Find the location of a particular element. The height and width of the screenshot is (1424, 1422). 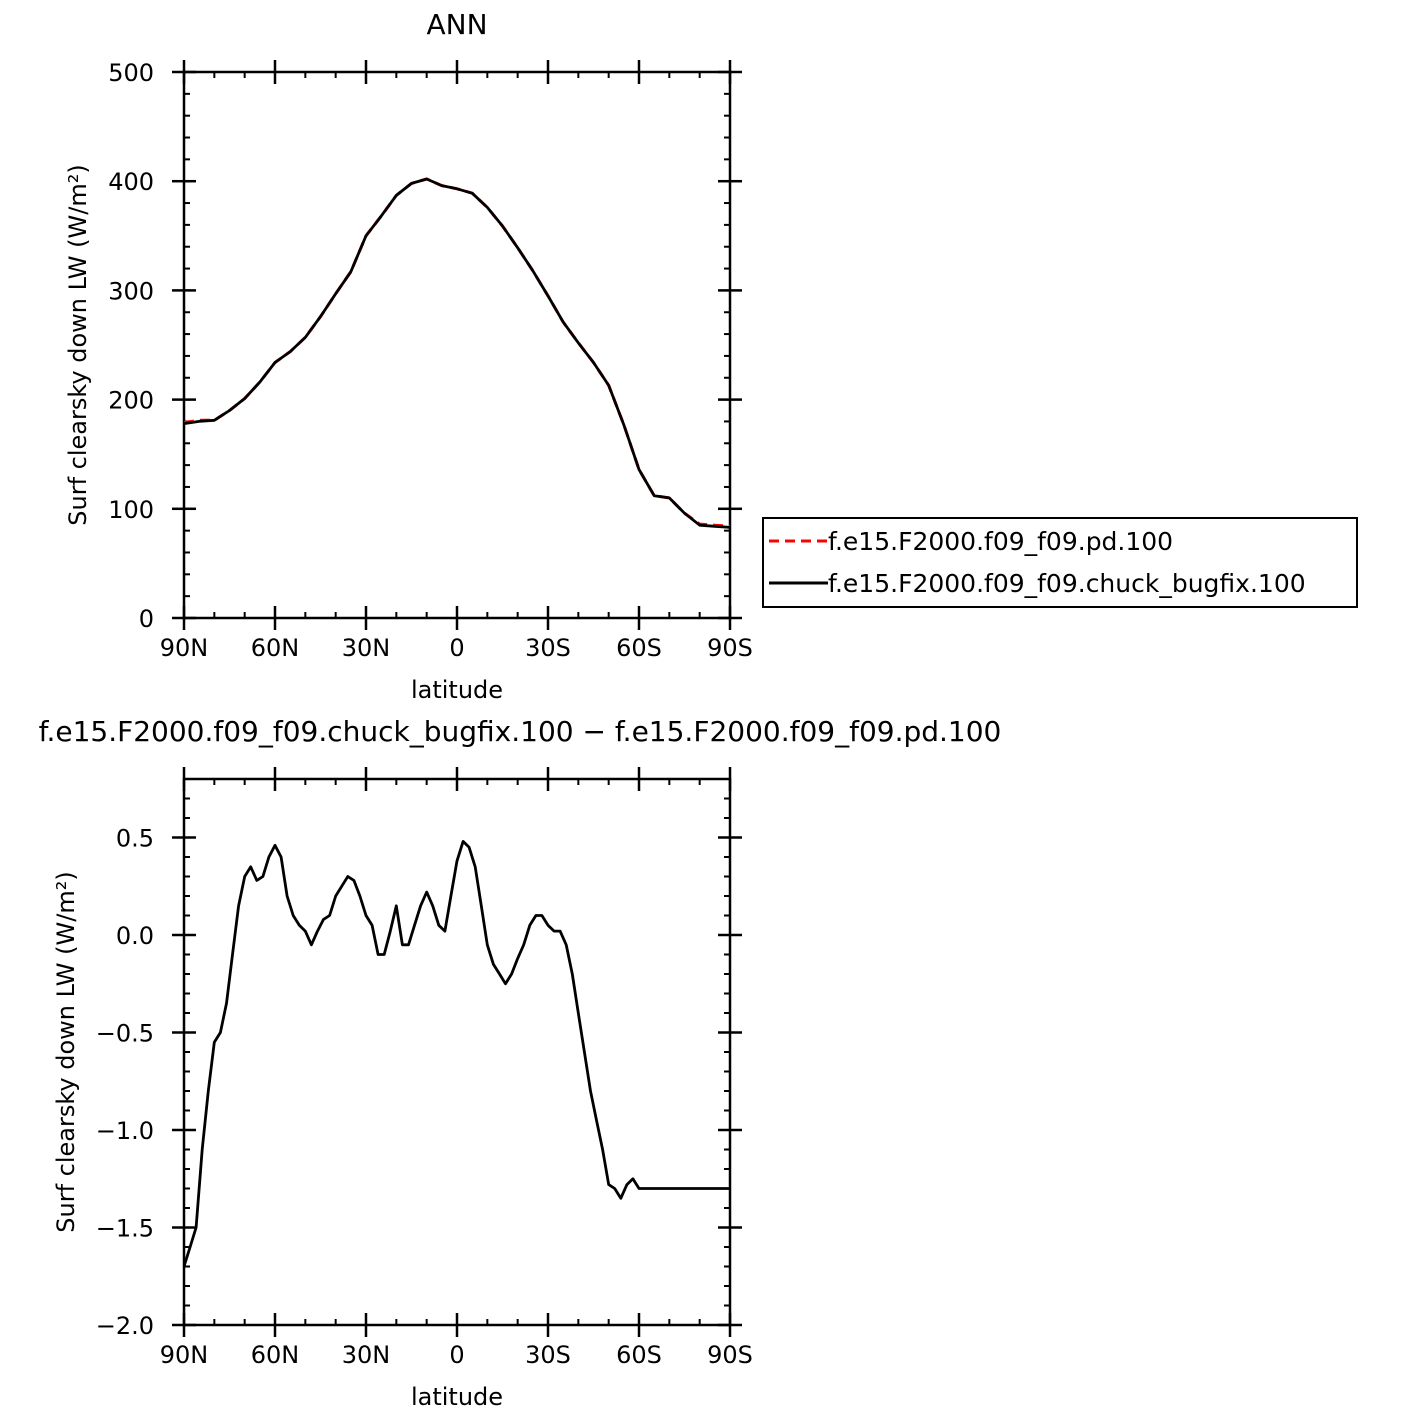

y-tick-label: −2.0 is located at coordinates (125, 1326).